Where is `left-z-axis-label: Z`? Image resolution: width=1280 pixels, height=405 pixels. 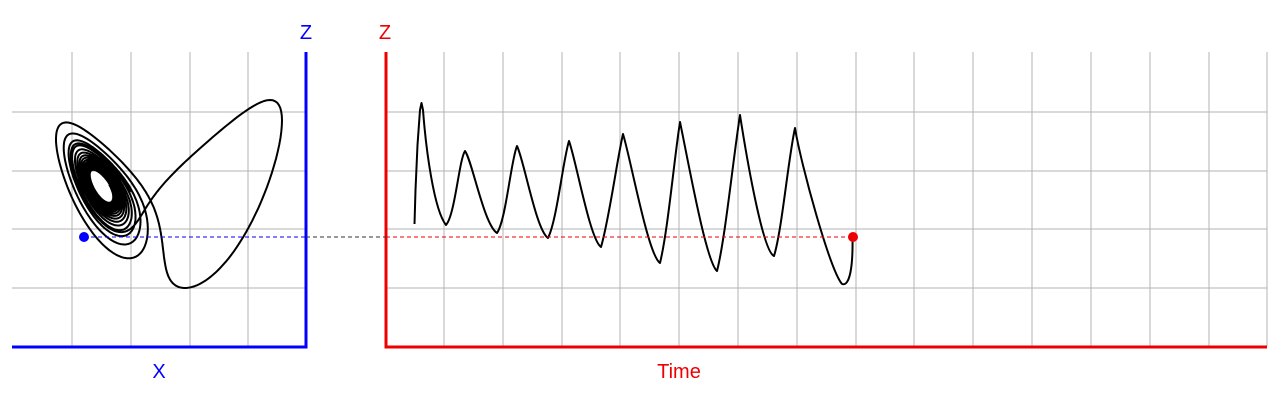
left-z-axis-label: Z is located at coordinates (306, 33).